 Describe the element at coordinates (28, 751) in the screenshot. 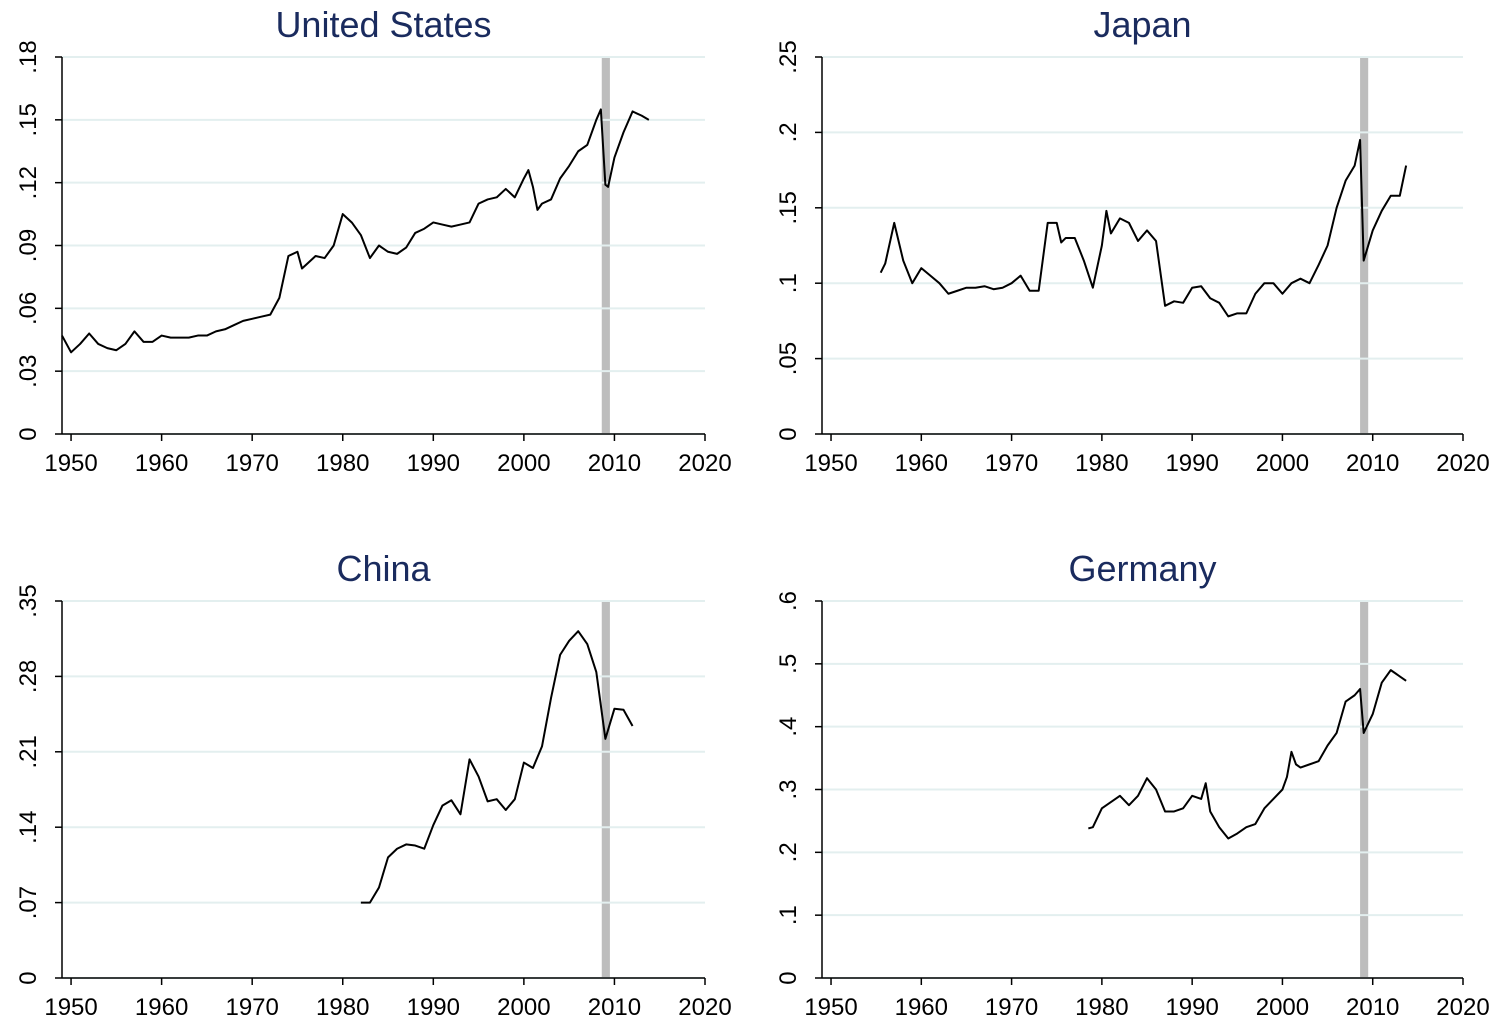

I see `y-tick-label: .21` at that location.